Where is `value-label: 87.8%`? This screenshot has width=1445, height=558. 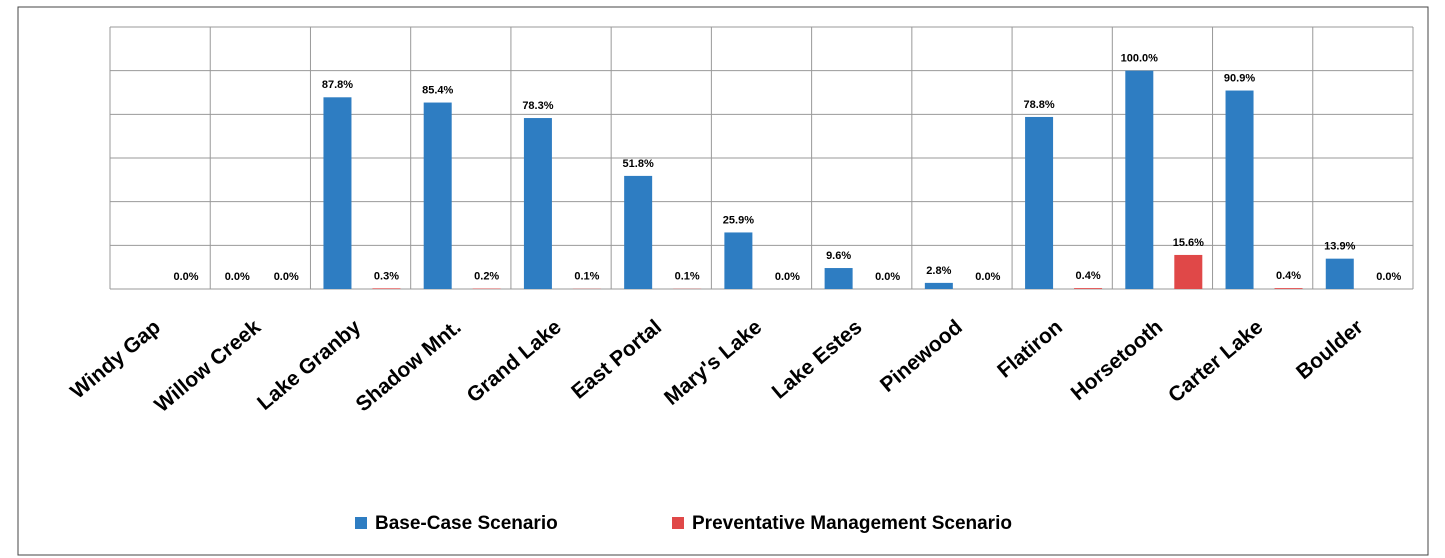
value-label: 87.8% is located at coordinates (337, 85).